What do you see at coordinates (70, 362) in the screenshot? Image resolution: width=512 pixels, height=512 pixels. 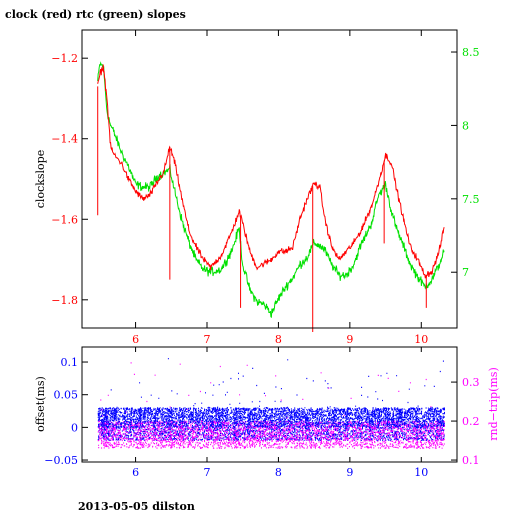 I see `bottom-y-tick-label: 0.1` at bounding box center [70, 362].